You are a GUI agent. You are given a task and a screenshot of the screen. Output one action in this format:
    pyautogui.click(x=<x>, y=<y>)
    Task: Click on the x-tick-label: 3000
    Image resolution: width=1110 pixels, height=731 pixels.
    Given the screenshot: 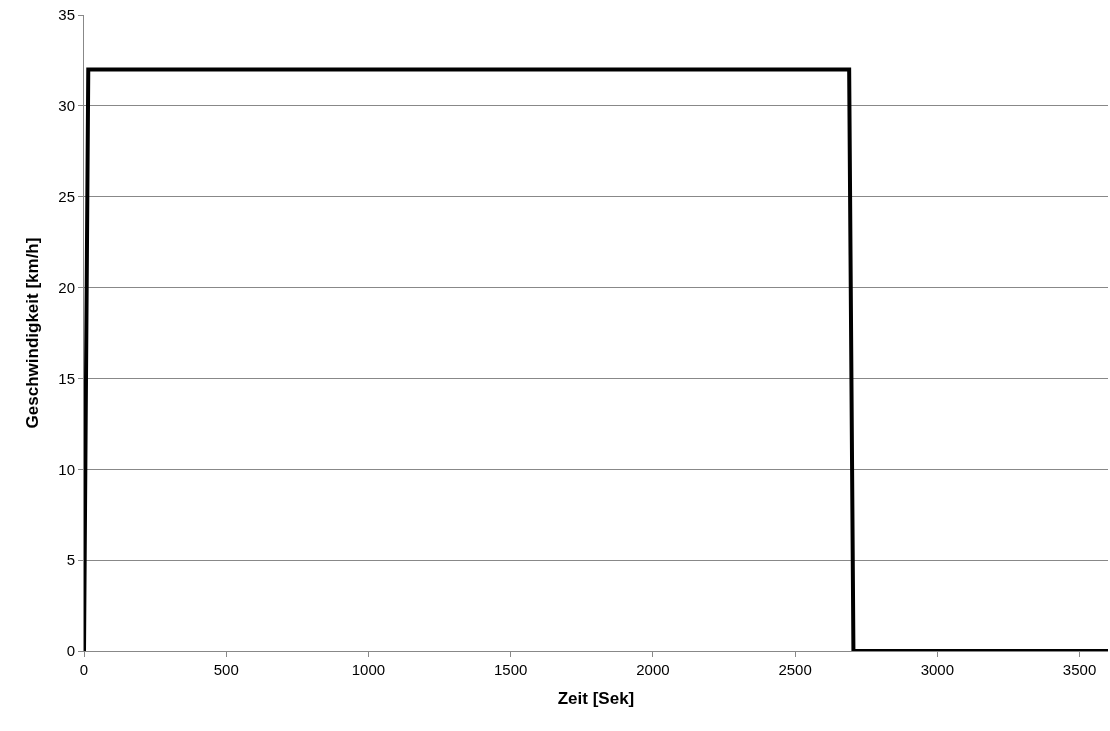 What is the action you would take?
    pyautogui.click(x=937, y=669)
    